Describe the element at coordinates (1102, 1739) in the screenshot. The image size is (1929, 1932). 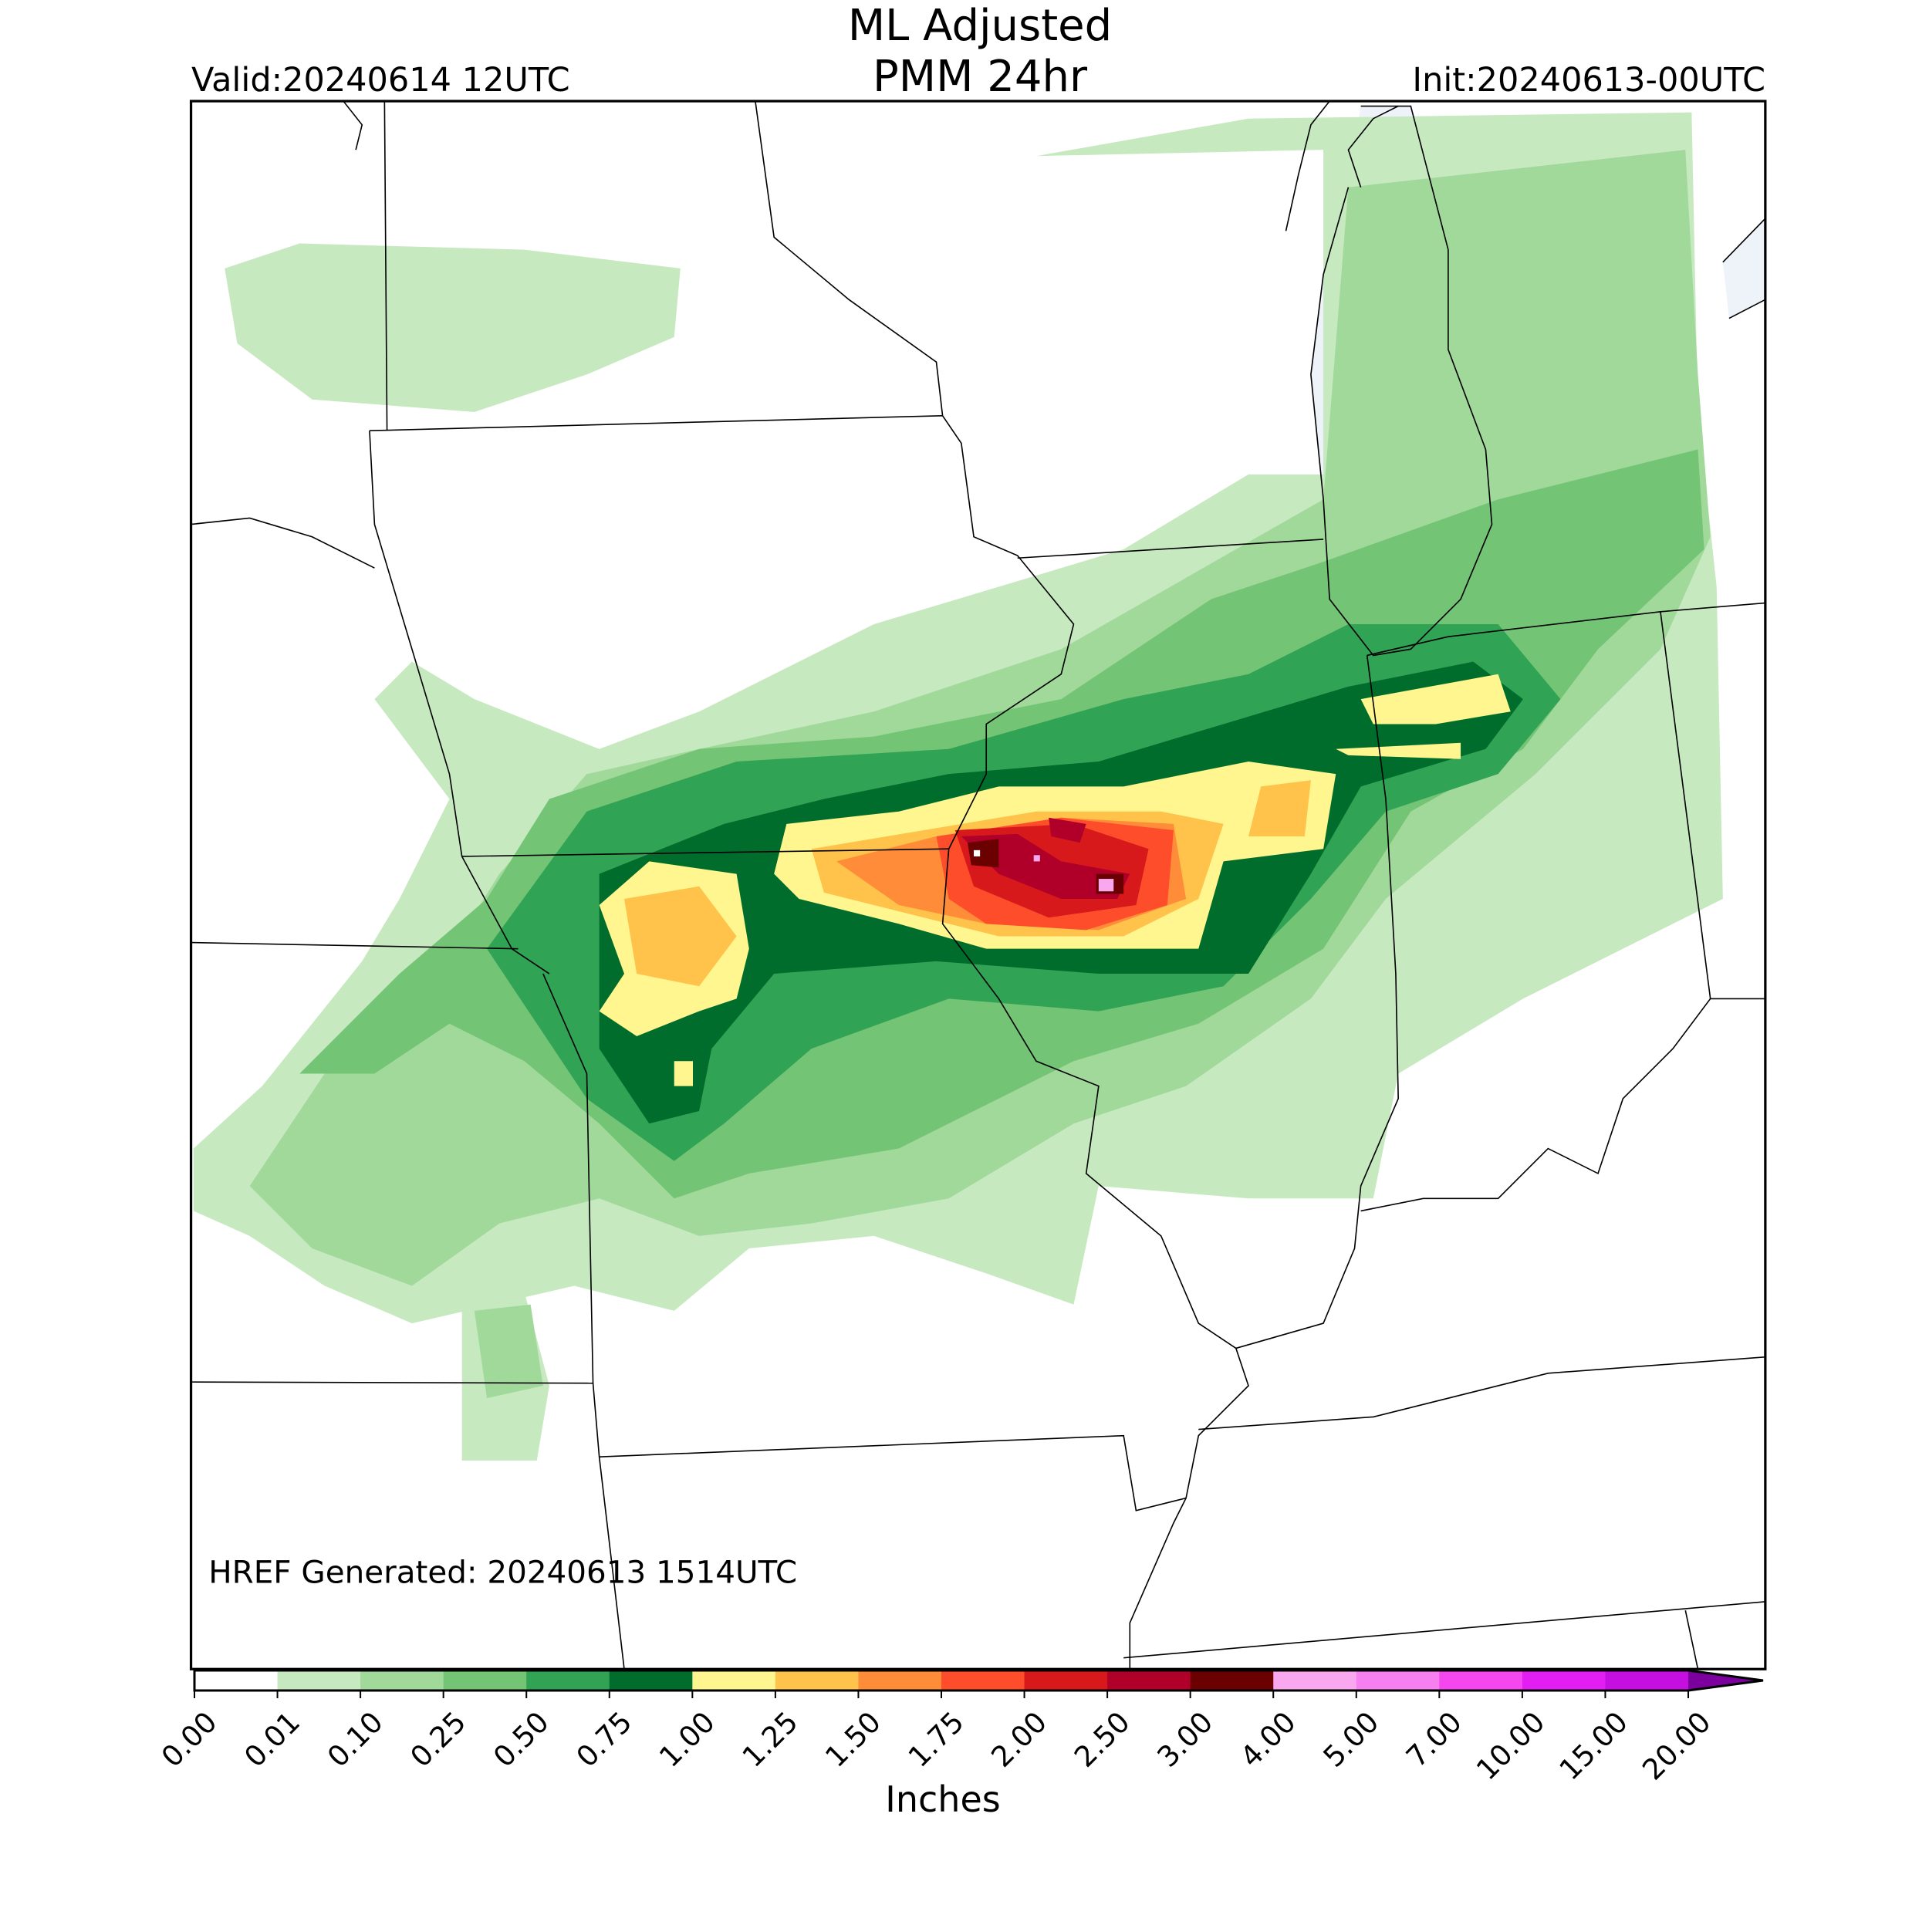
I see `colorbar-tick-label: 2.50` at that location.